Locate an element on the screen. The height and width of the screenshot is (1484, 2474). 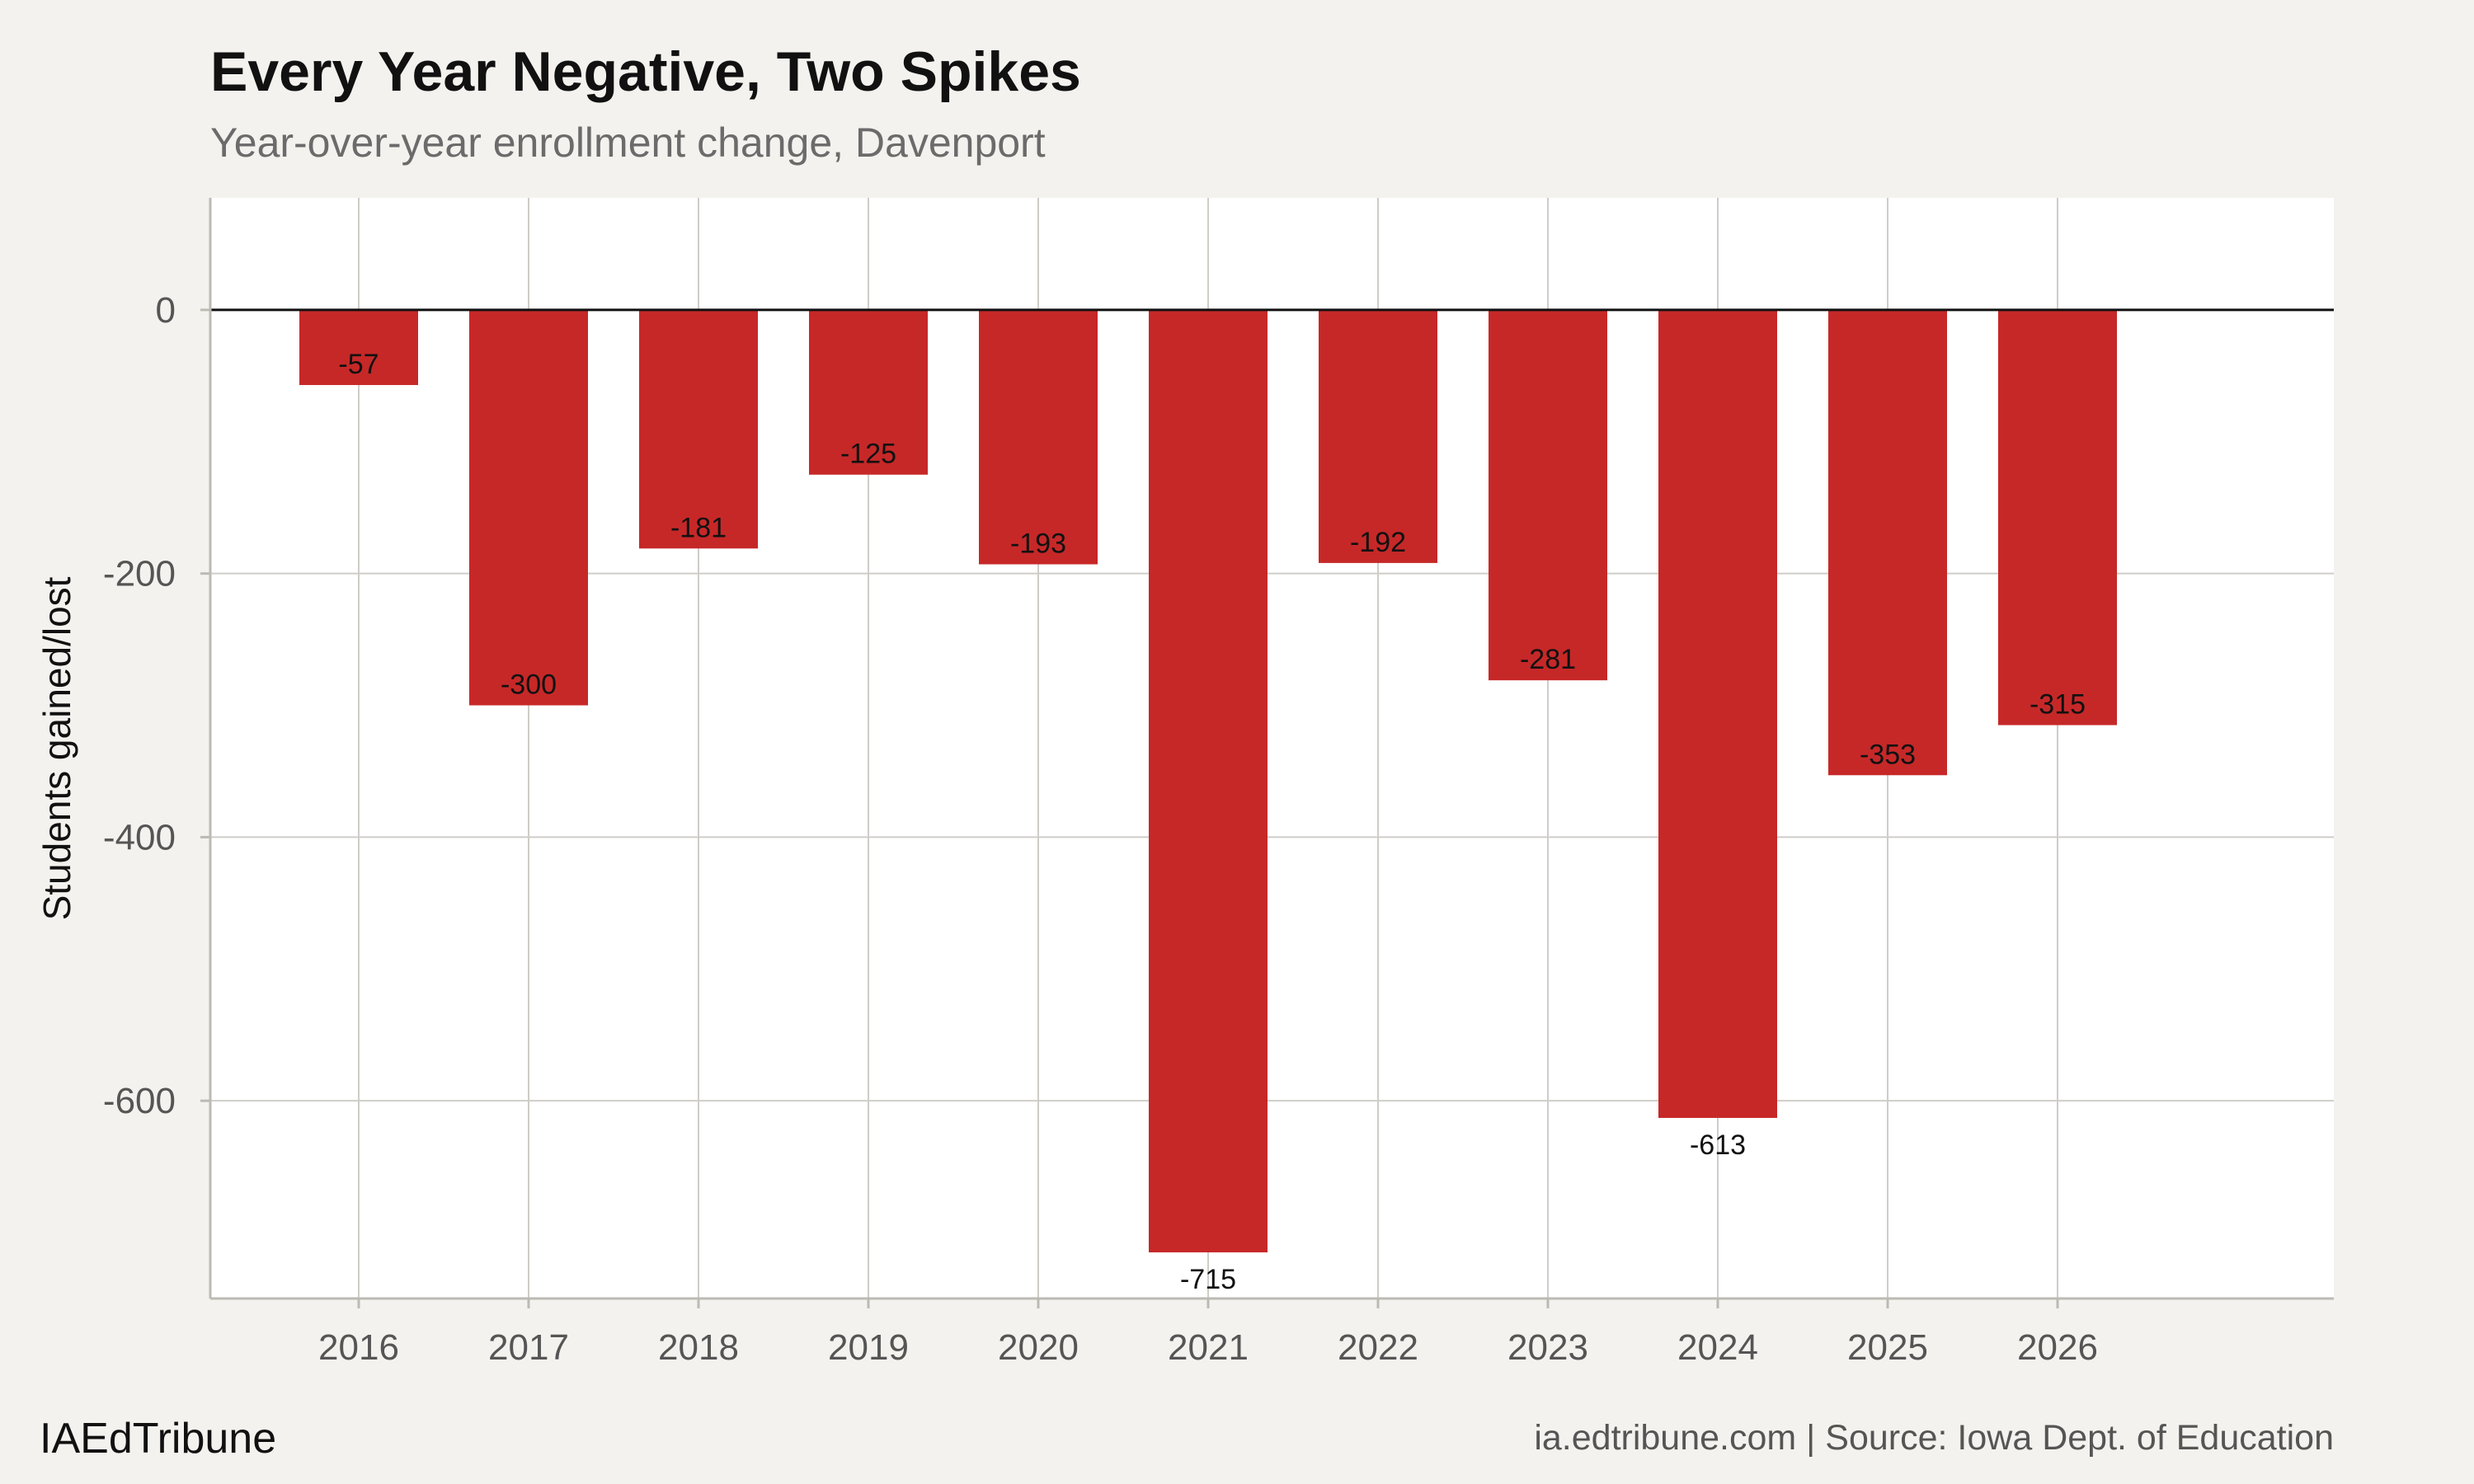
y-tick-label: 0 is located at coordinates (166, 310).